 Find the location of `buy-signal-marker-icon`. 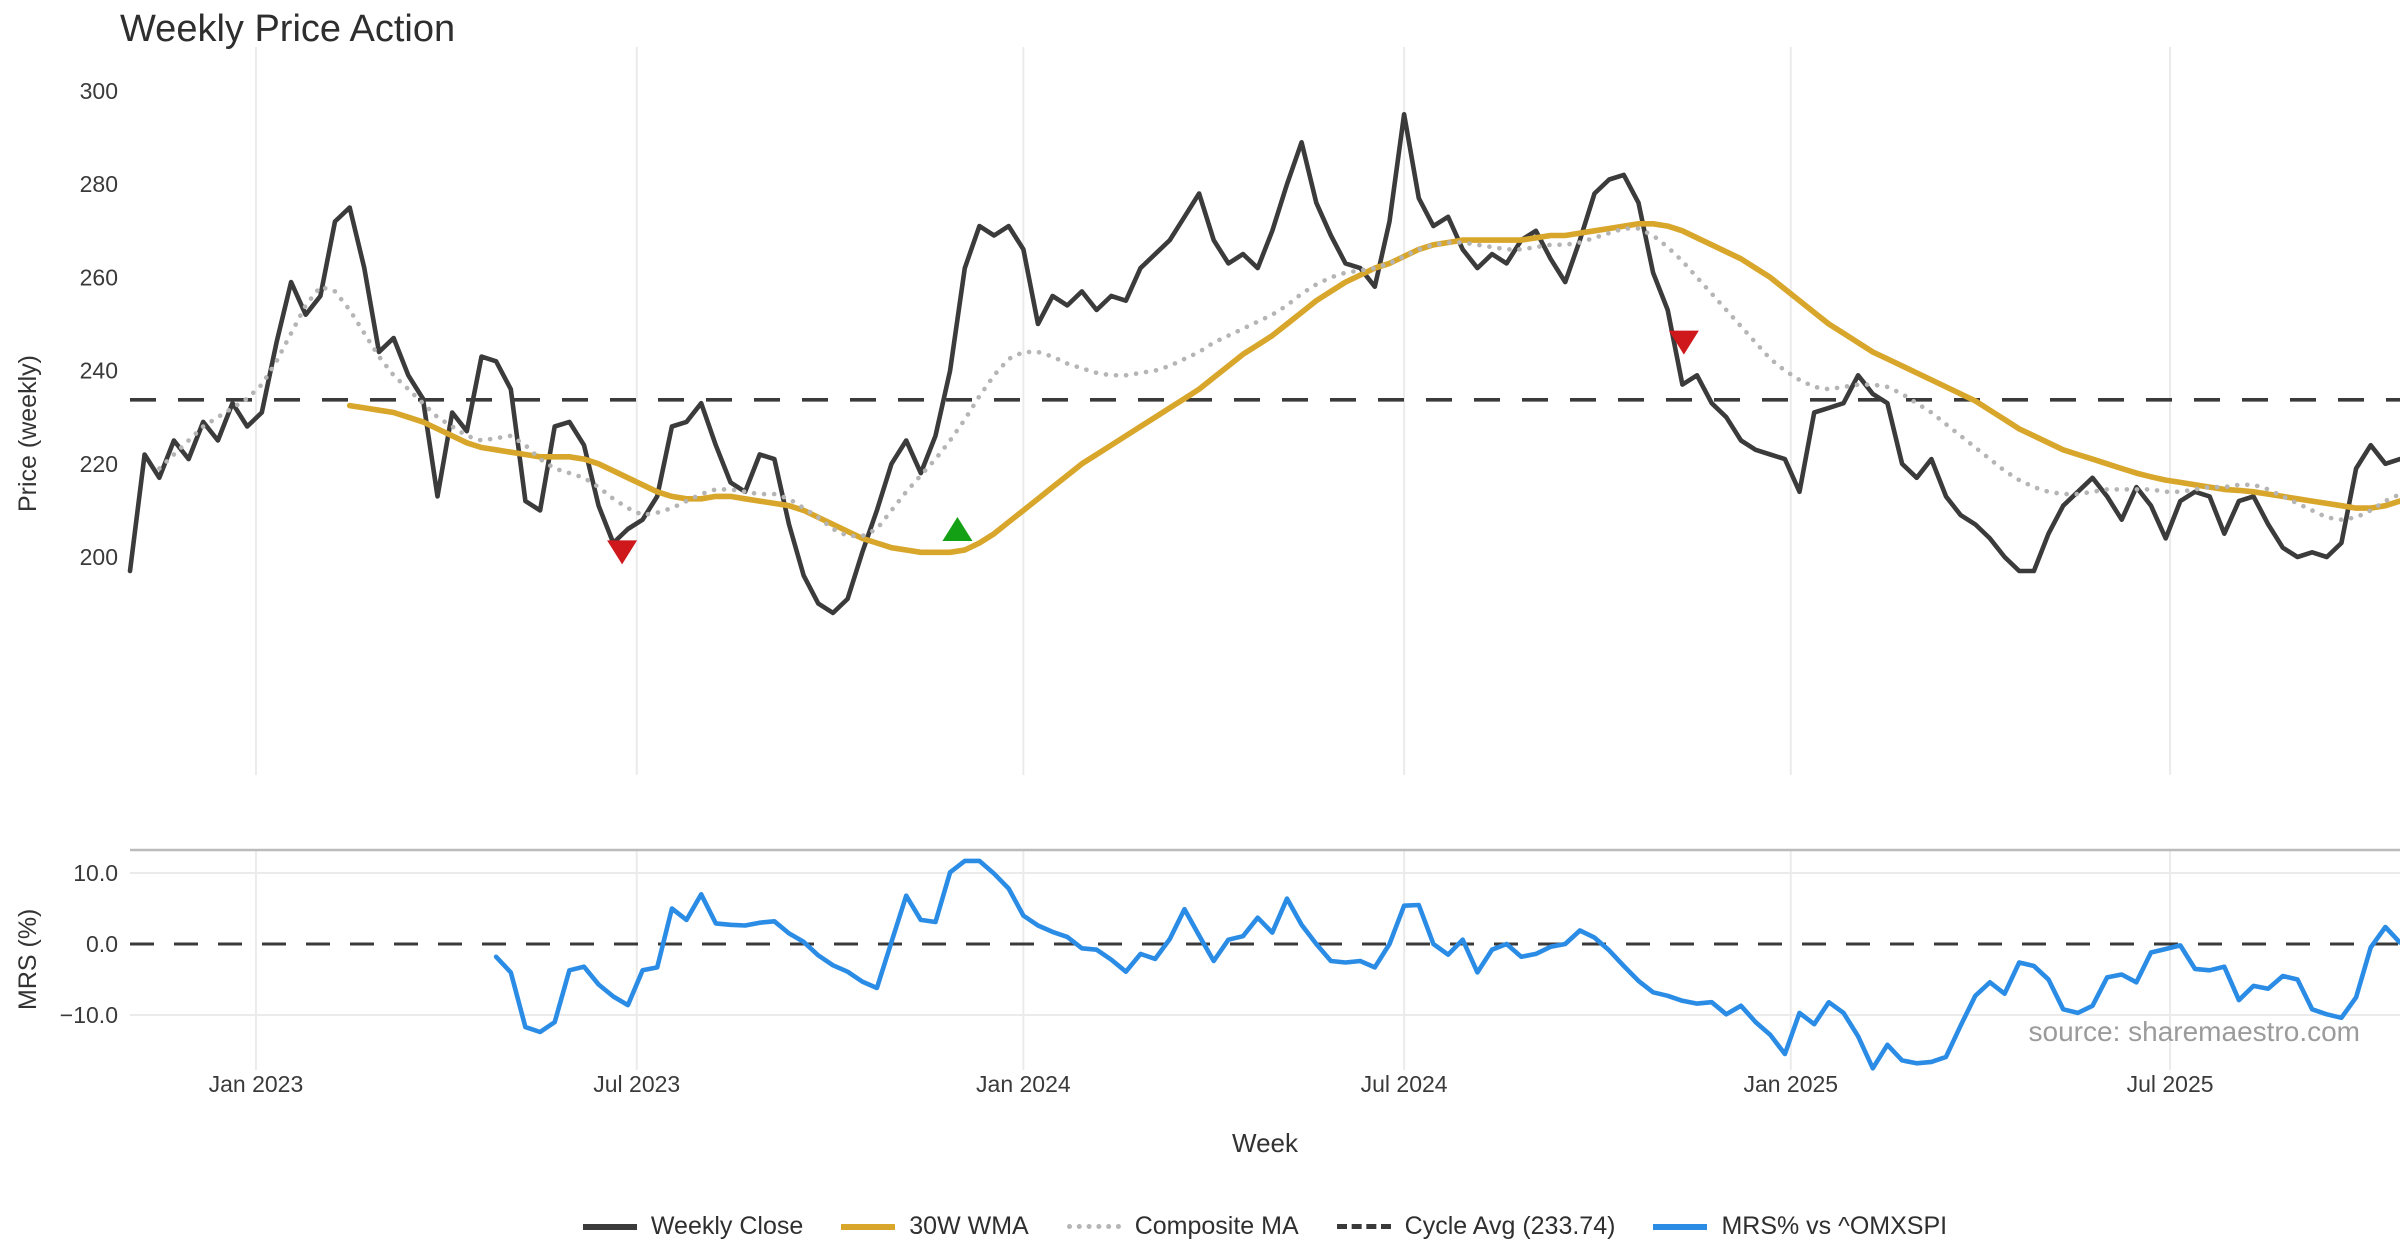

buy-signal-marker-icon is located at coordinates (957, 529).